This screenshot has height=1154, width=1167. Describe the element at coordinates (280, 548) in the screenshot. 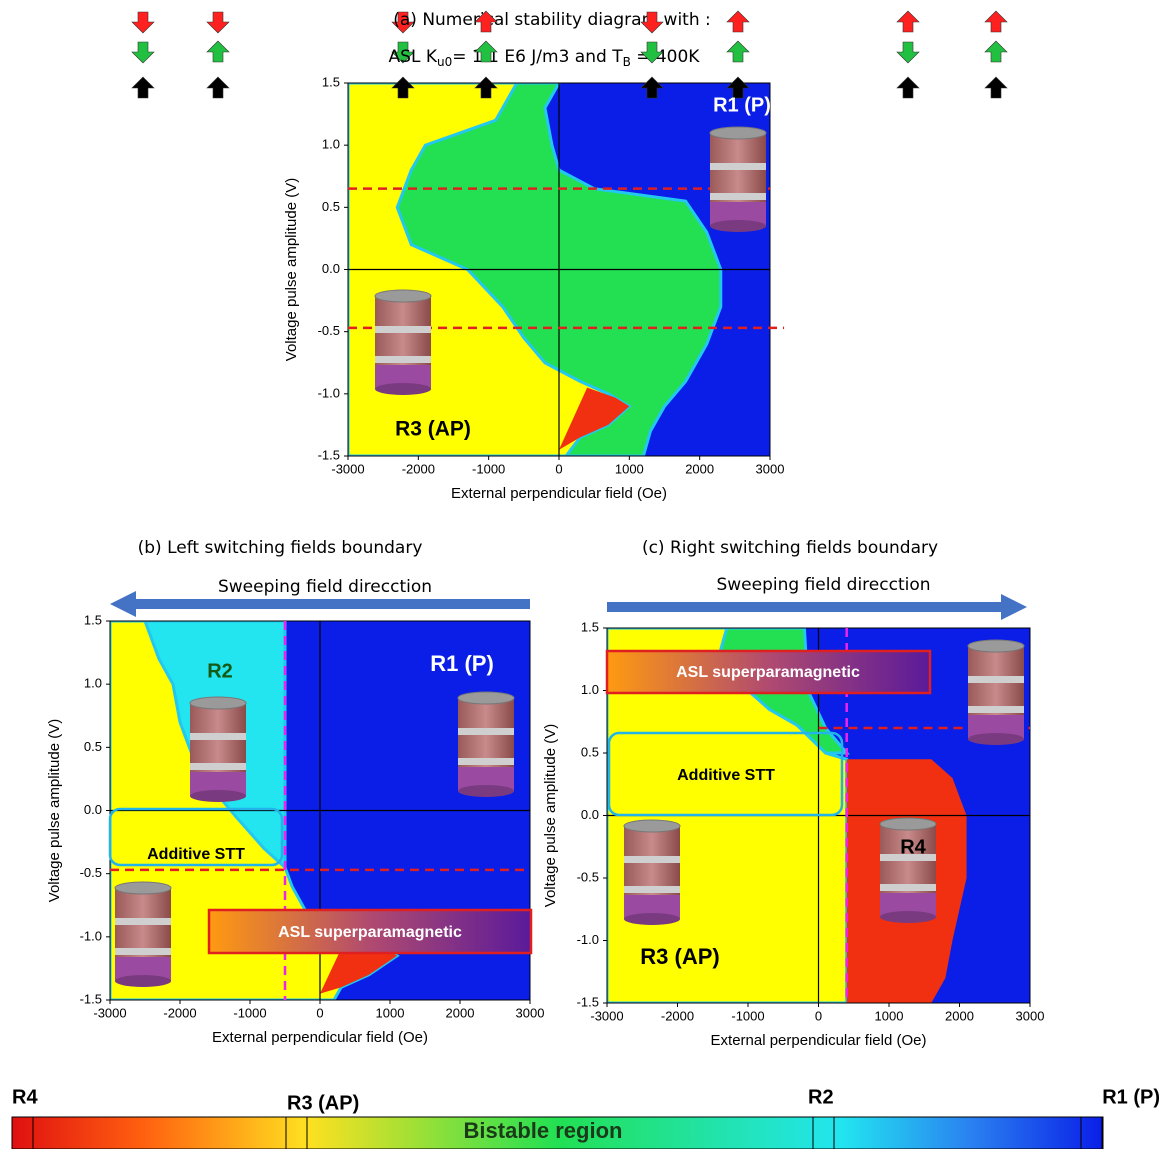

I see `chart-title: (b) Left switching fields boundary` at that location.